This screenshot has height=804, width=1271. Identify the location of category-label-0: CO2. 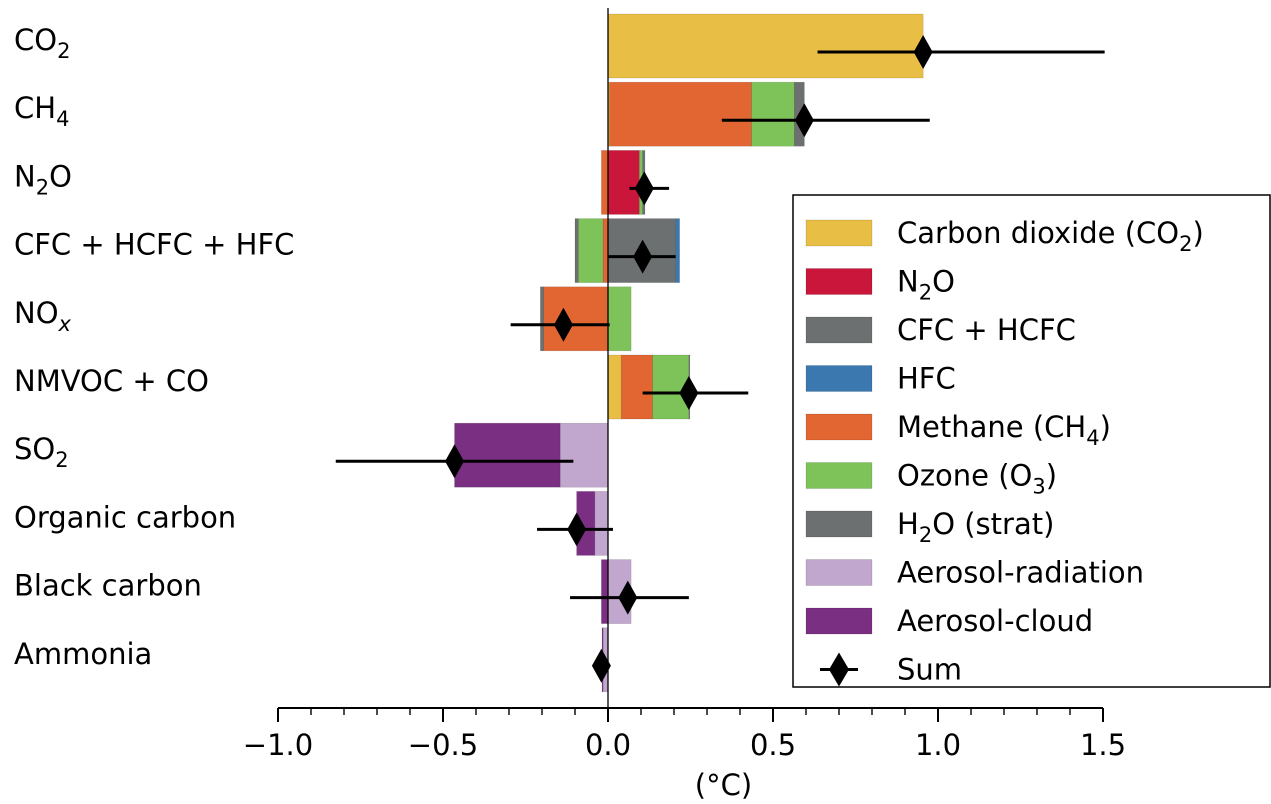
(42, 43).